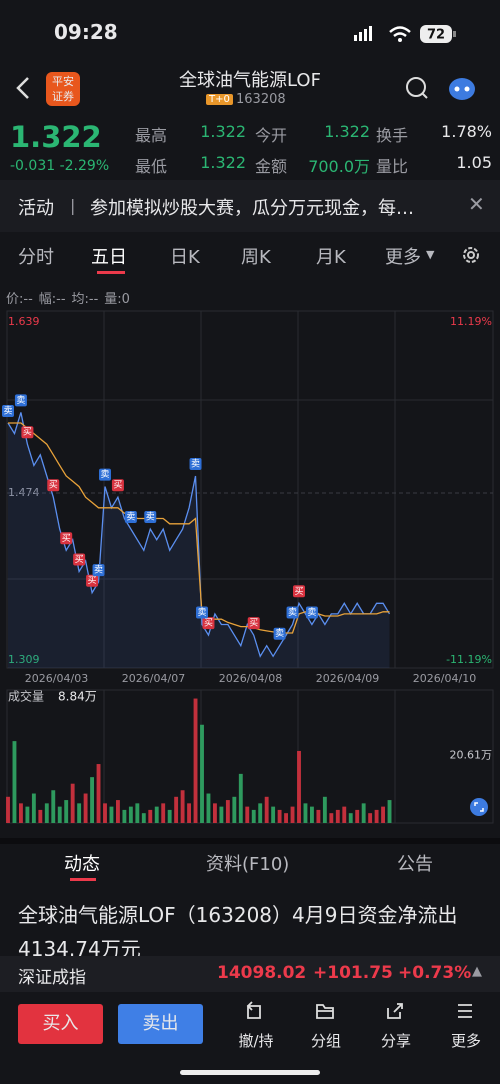  I want to click on change: -0.031, so click(33, 166).